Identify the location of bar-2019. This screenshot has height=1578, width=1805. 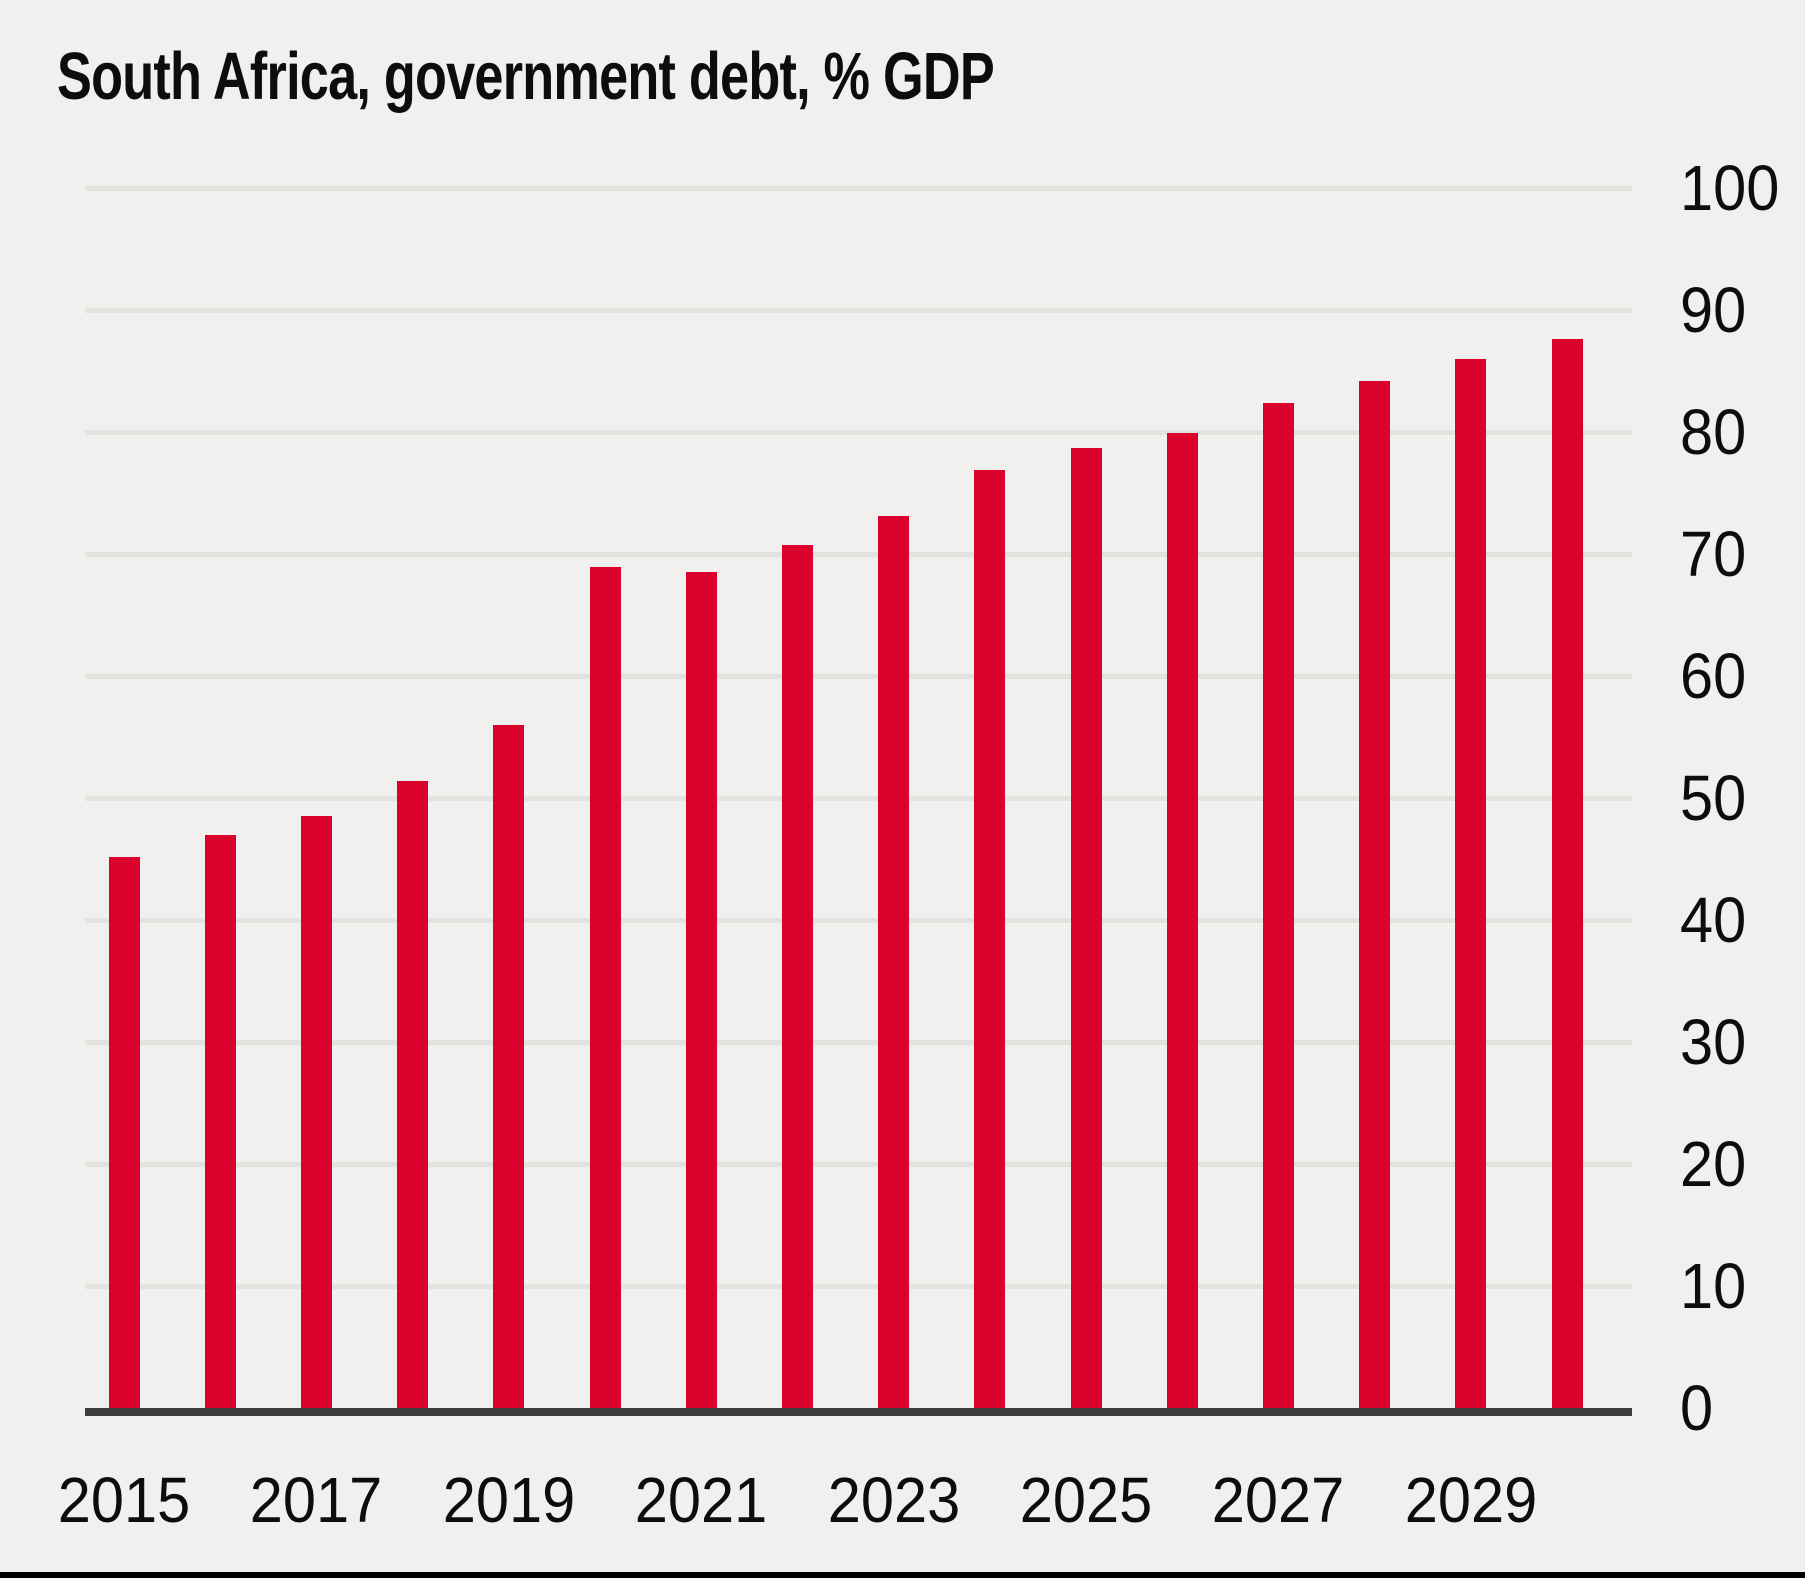
(509, 1066).